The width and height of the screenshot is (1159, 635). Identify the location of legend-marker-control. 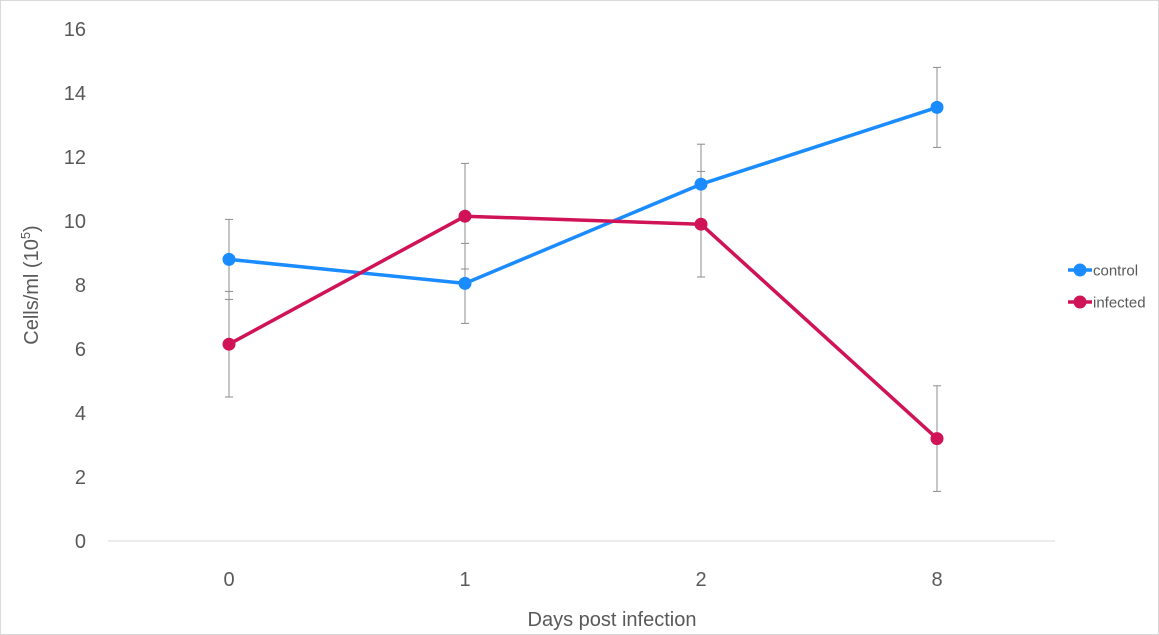
(1080, 270).